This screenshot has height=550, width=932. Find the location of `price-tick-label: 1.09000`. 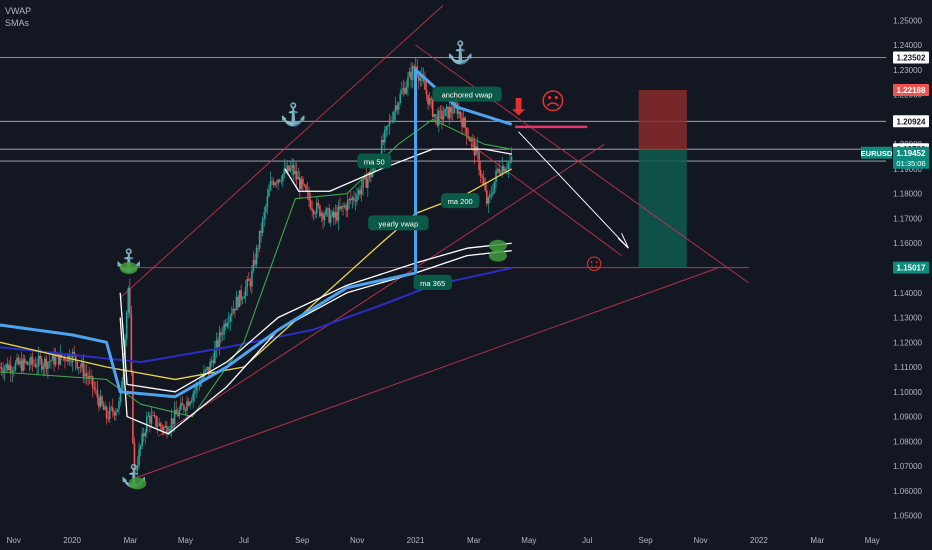

price-tick-label: 1.09000 is located at coordinates (907, 417).